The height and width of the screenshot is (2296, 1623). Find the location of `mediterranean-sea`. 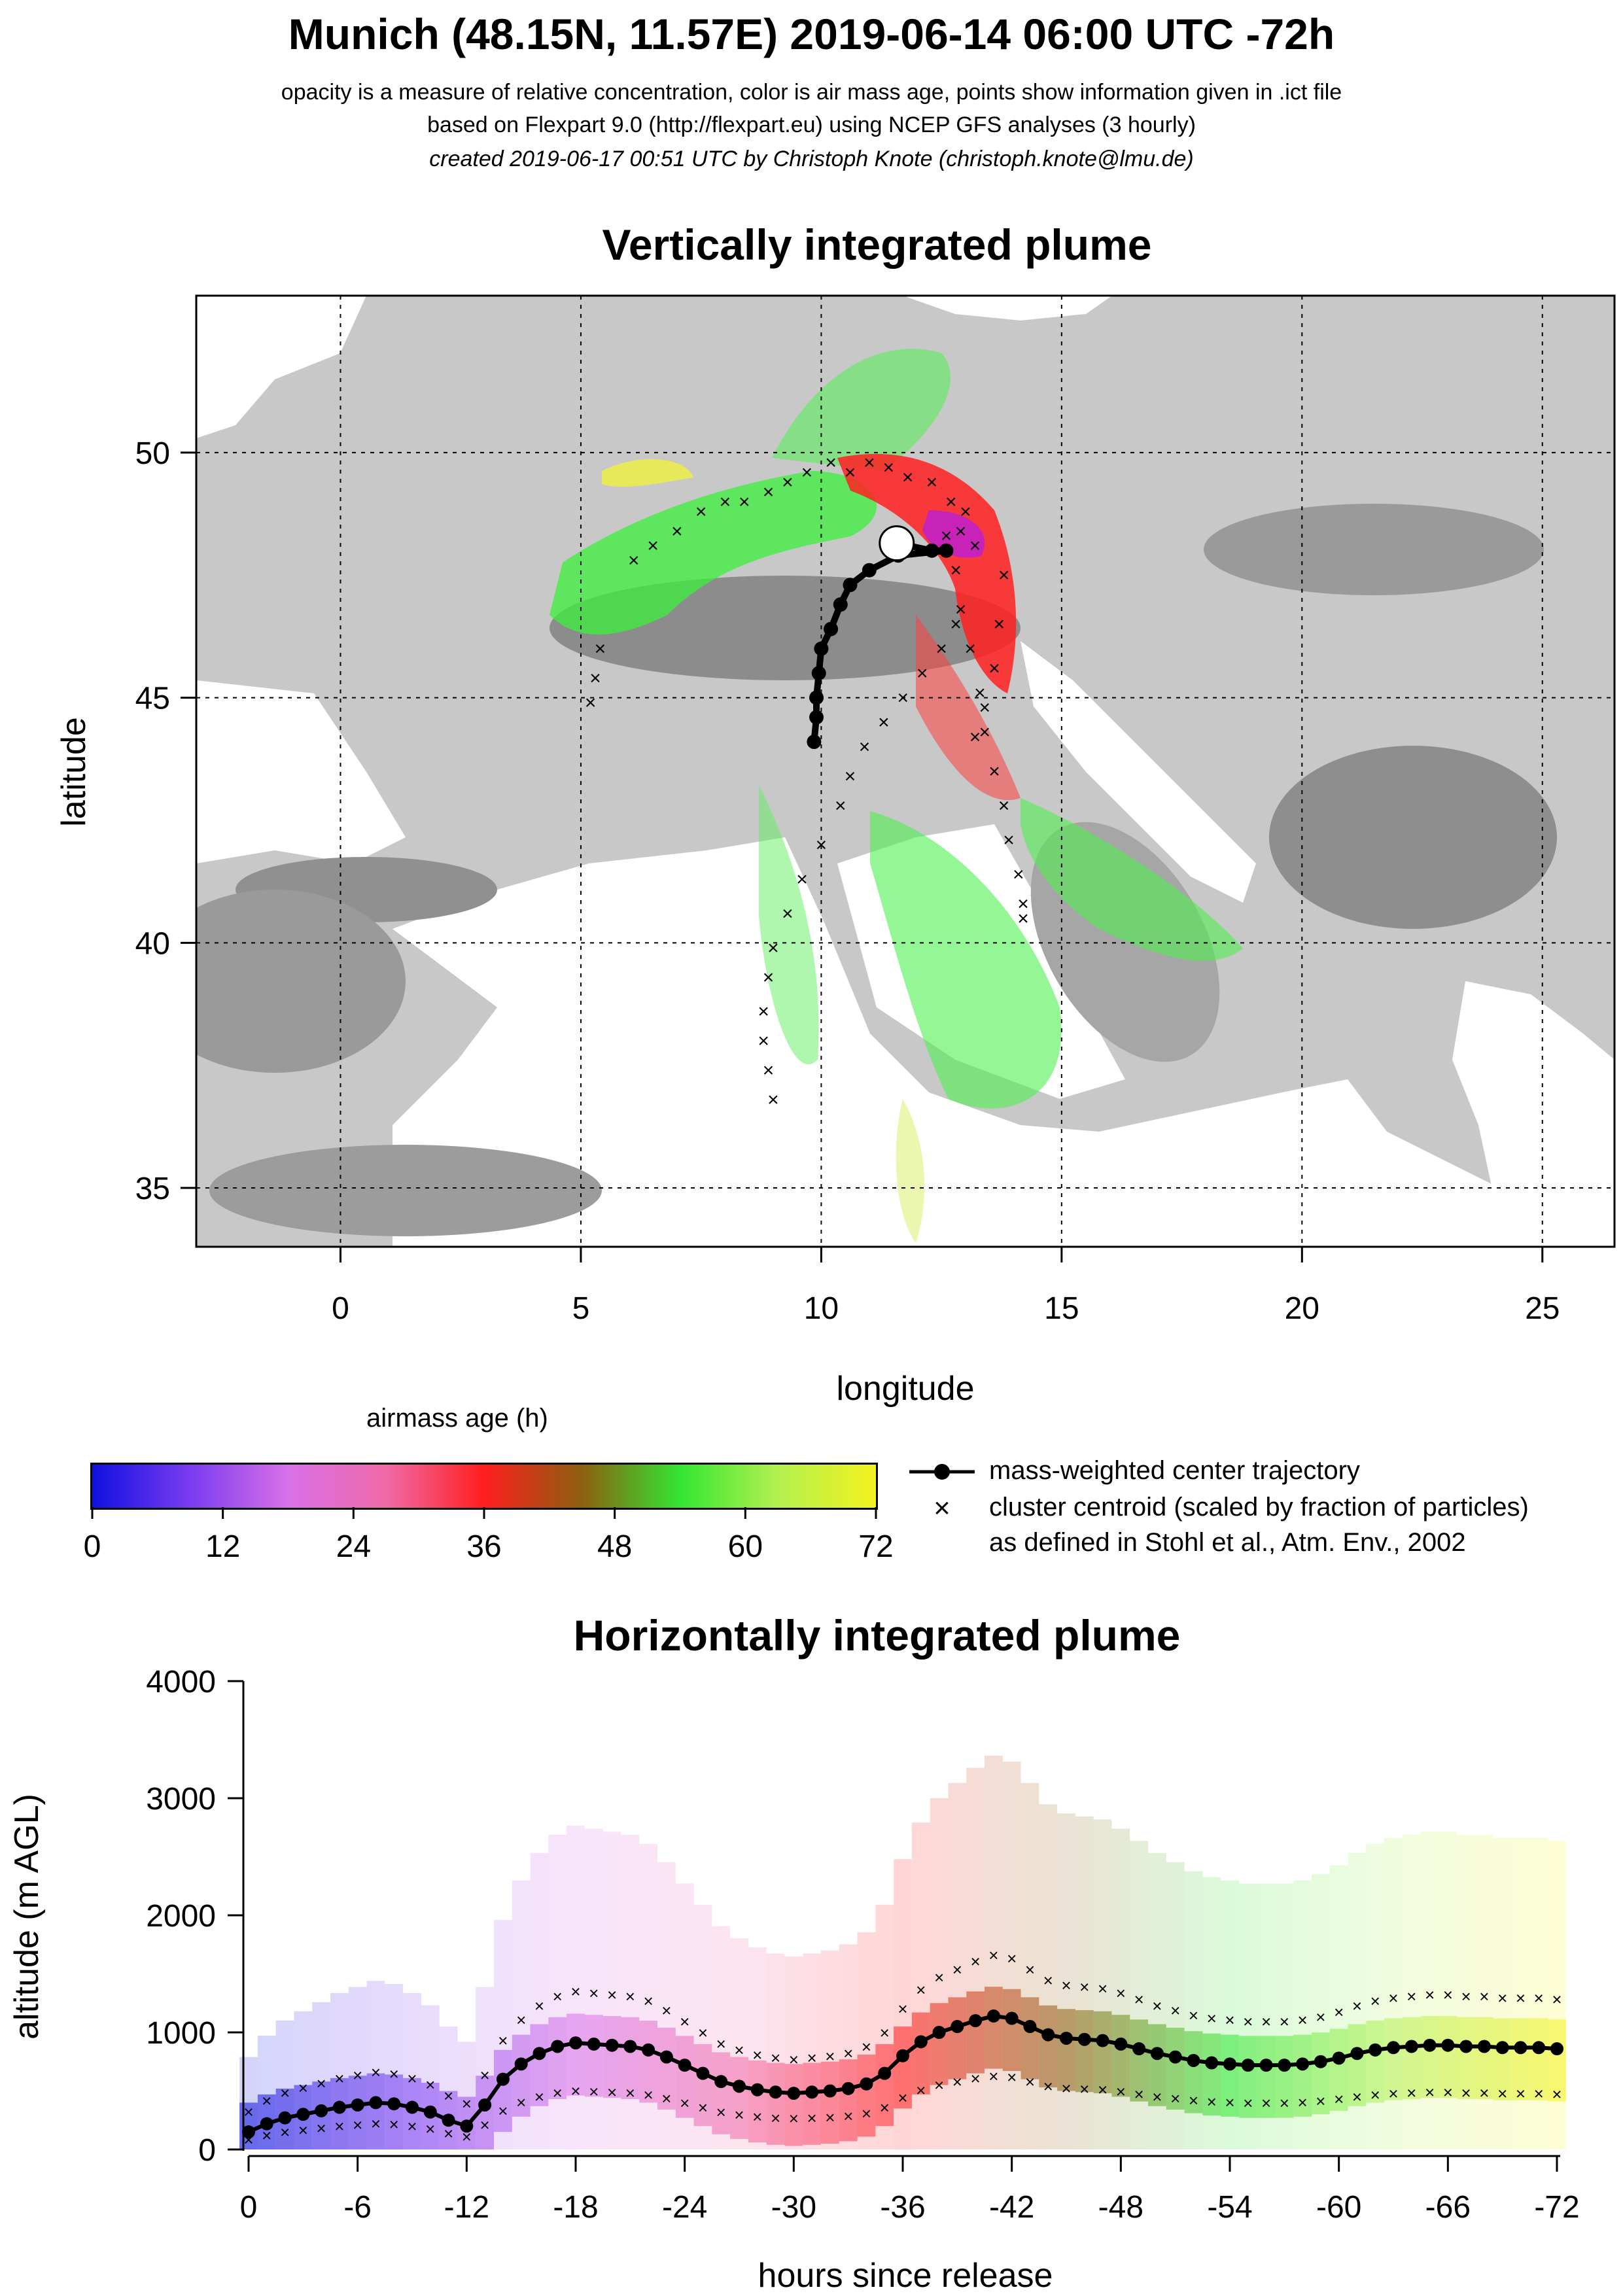

mediterranean-sea is located at coordinates (949, 1042).